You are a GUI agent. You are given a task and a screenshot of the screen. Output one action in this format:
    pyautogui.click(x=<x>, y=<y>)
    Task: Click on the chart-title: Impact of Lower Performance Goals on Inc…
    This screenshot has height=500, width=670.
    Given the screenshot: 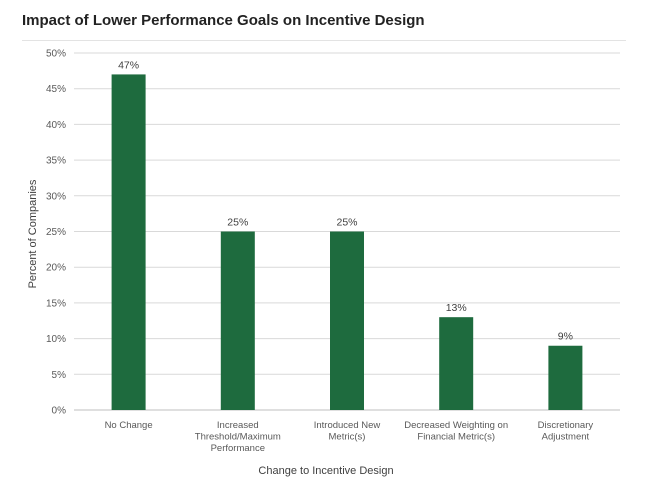 What is the action you would take?
    pyautogui.click(x=223, y=20)
    